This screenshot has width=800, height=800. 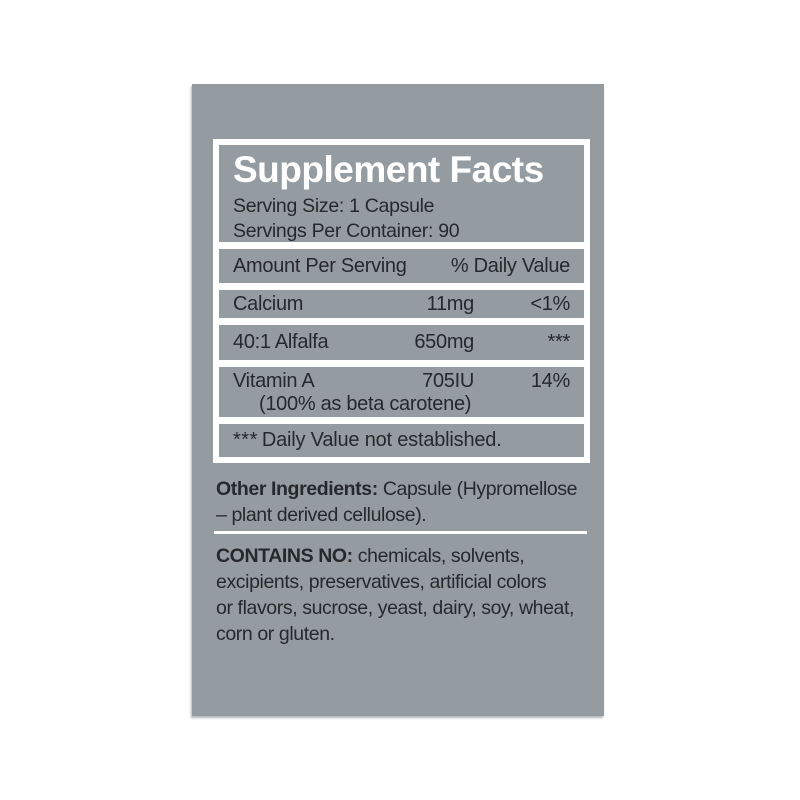 What do you see at coordinates (381, 440) in the screenshot?
I see `footnote-text: Daily Value not established.` at bounding box center [381, 440].